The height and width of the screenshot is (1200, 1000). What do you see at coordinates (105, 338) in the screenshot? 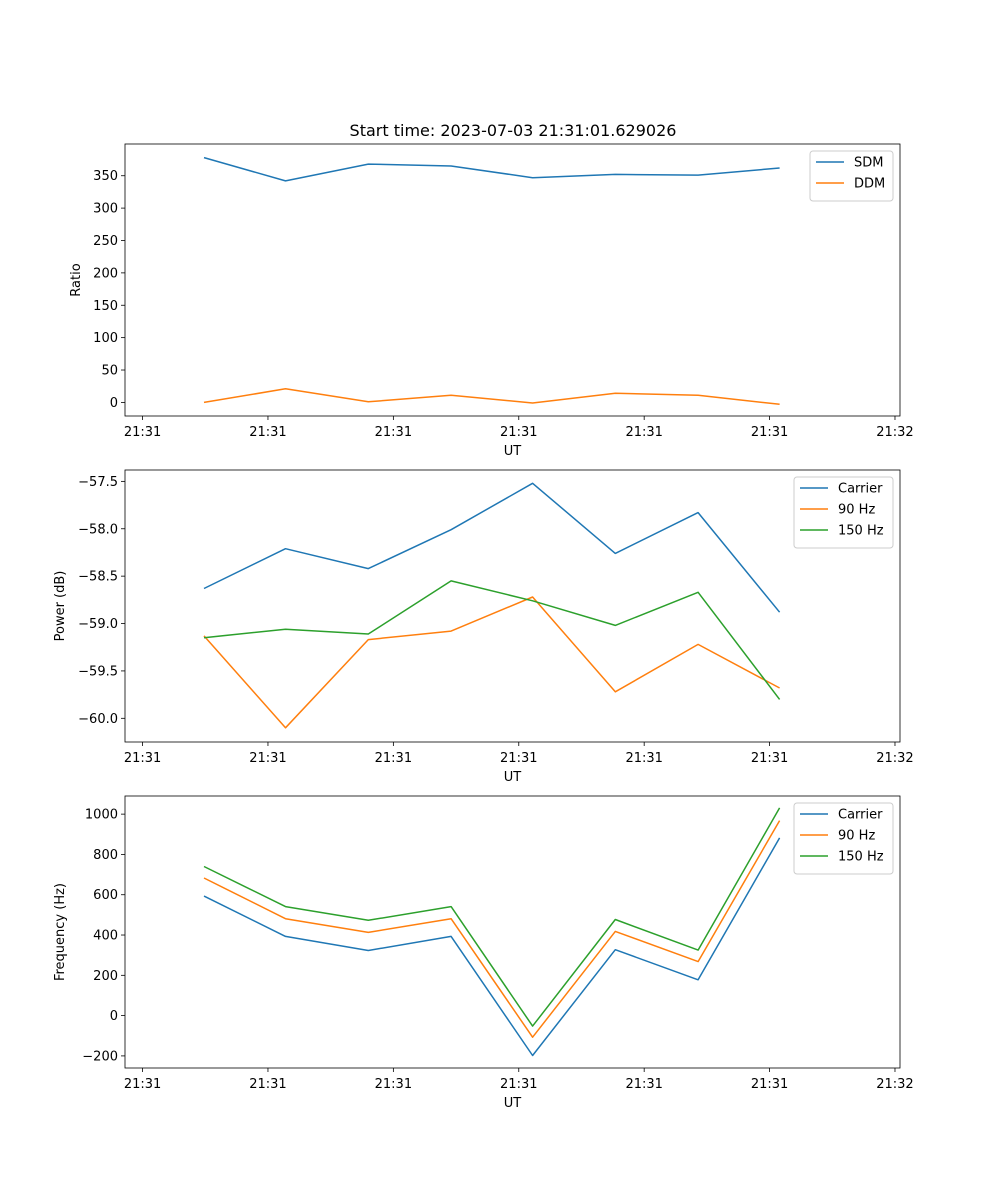
I see `y-tick-label: 100` at bounding box center [105, 338].